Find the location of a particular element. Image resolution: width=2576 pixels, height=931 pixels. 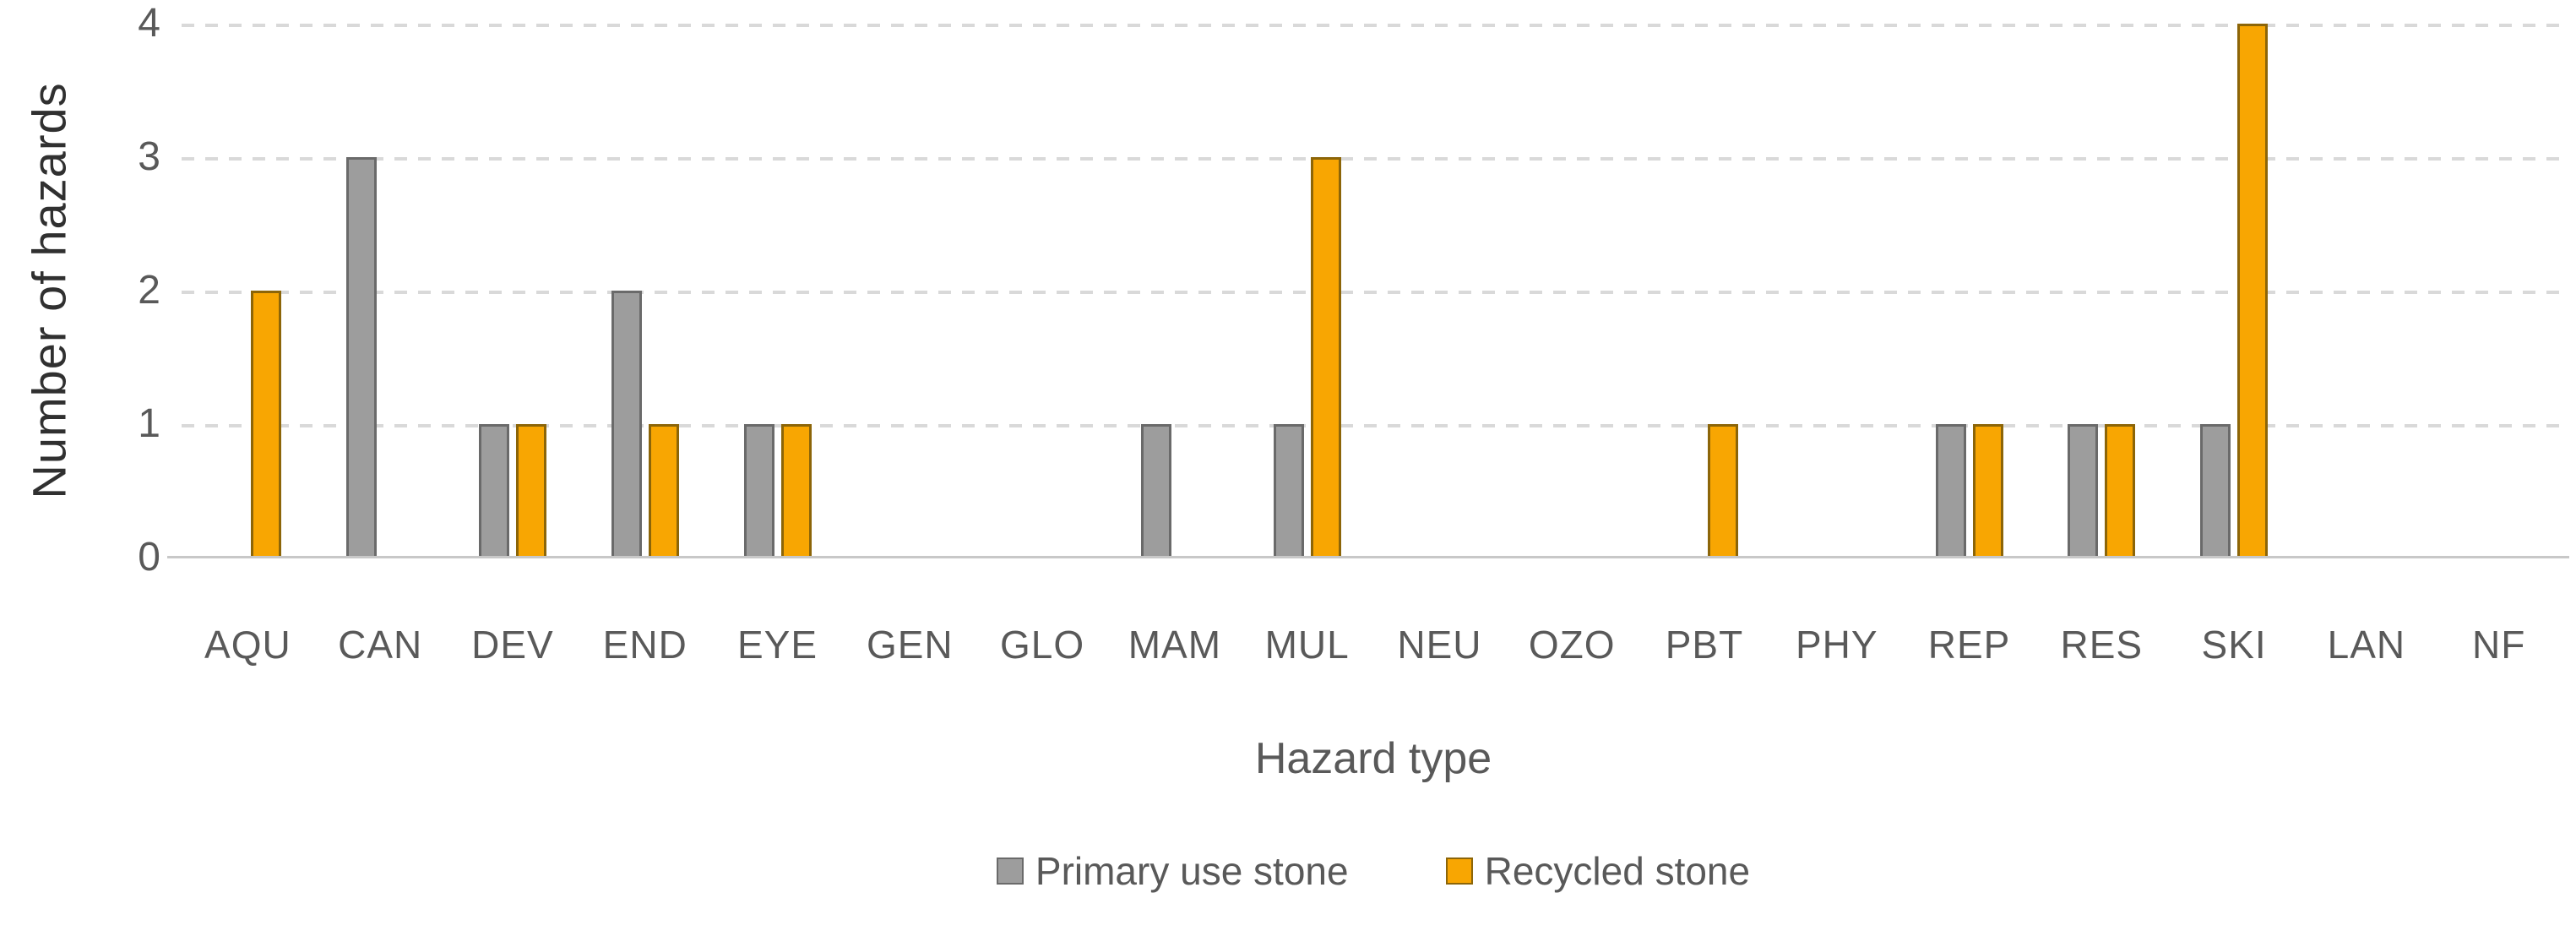

category-slot-lan is located at coordinates (2367, 291).